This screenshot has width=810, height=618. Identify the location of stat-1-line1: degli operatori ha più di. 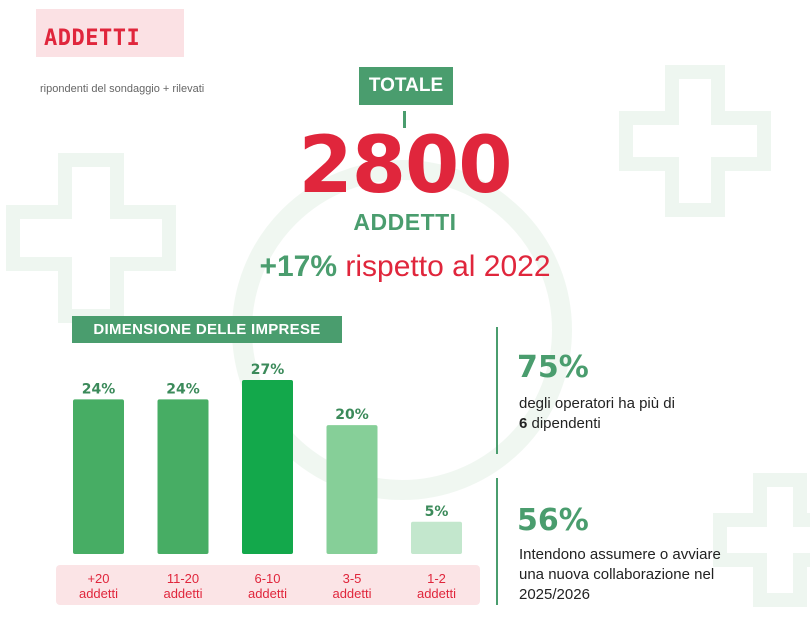
(597, 403).